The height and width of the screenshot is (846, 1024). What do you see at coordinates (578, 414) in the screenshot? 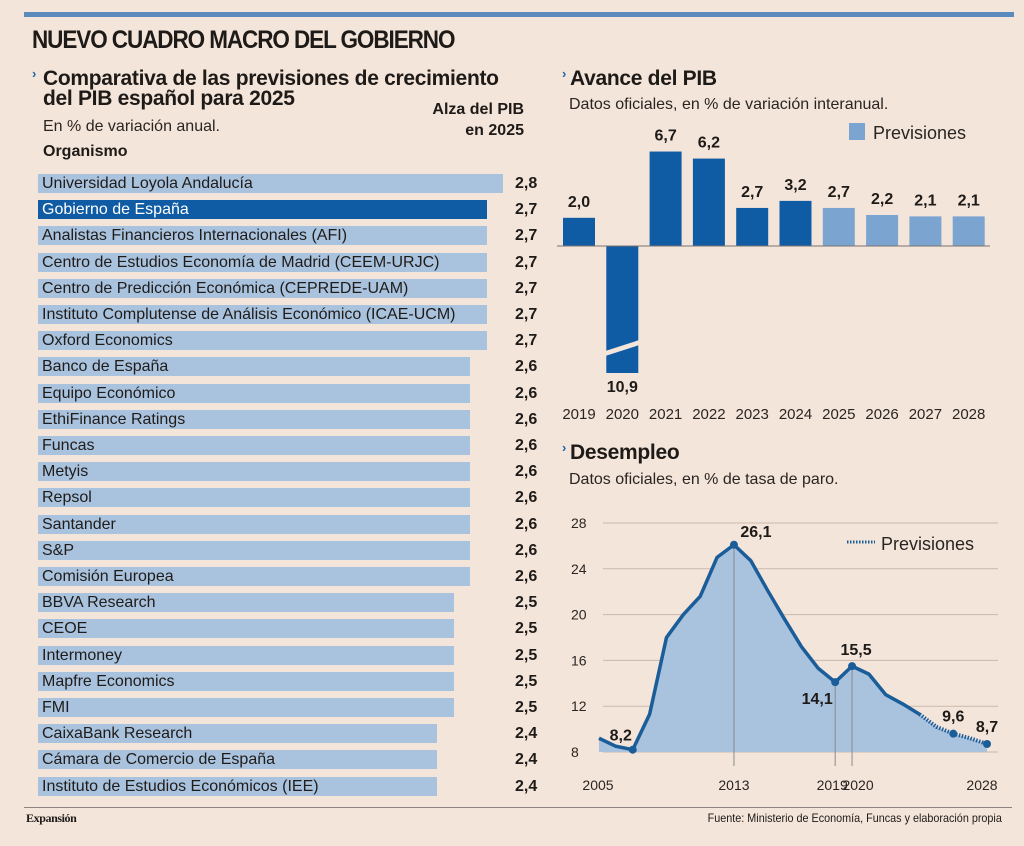
I see `pib-year-label: 2019` at bounding box center [578, 414].